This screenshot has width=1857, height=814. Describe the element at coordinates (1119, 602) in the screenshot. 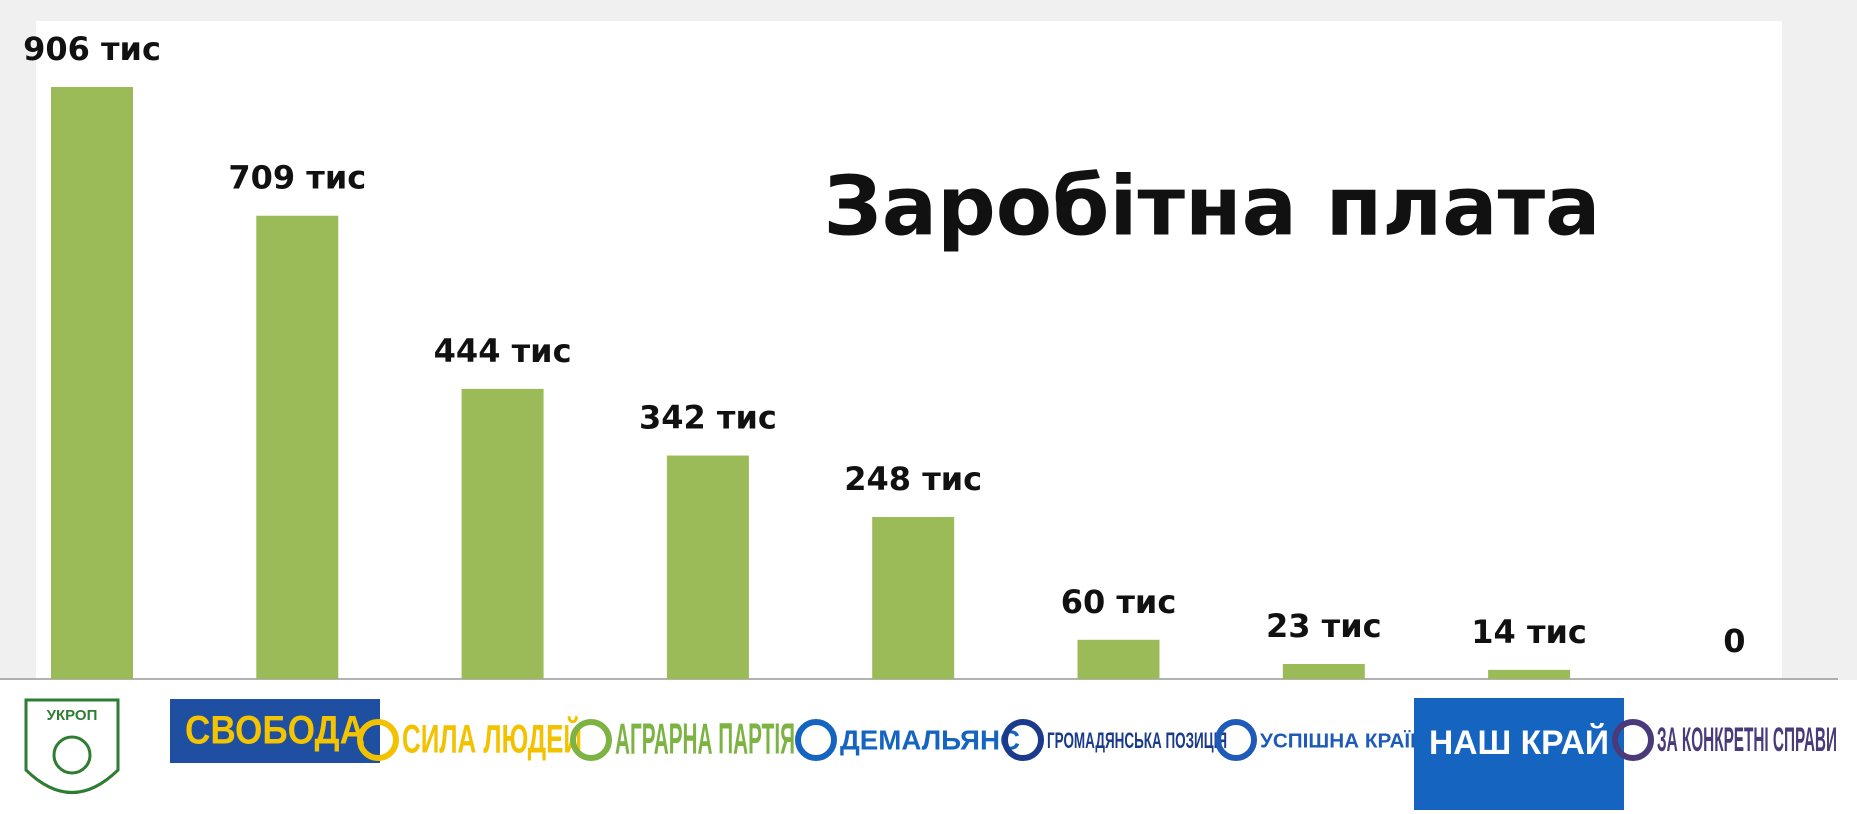

I see `value-label: 60 тис` at that location.